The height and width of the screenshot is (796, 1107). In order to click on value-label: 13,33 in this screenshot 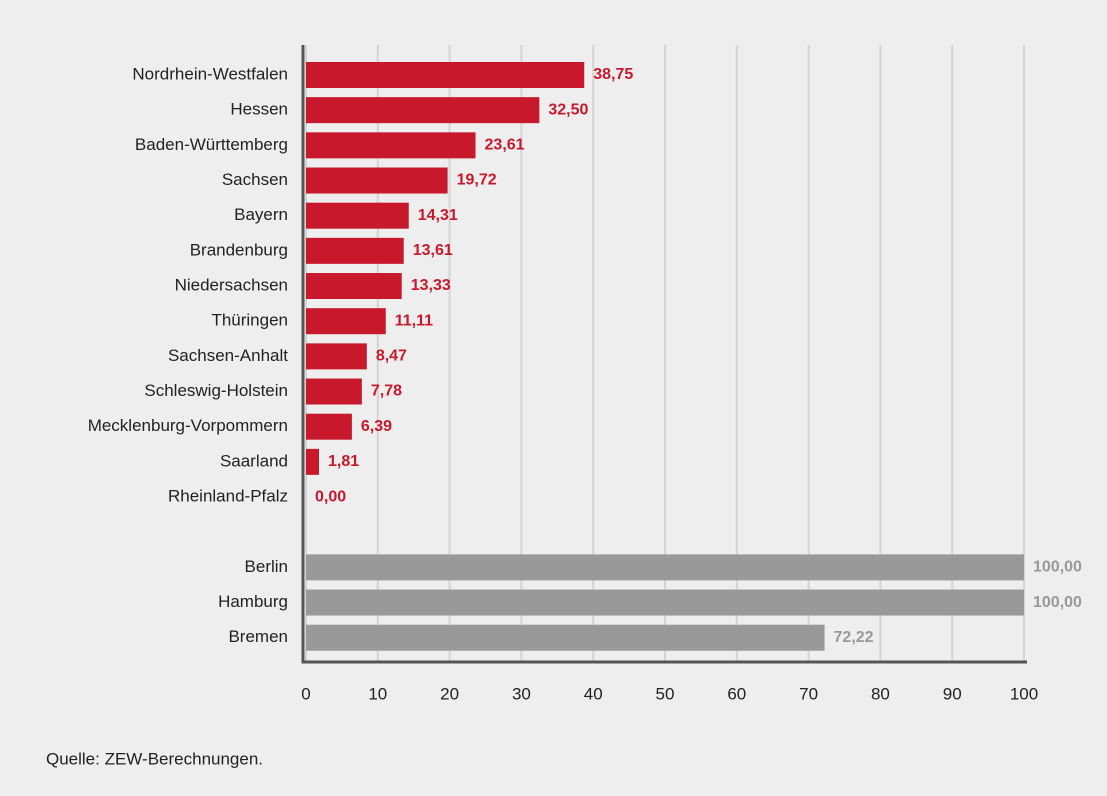, I will do `click(431, 285)`.